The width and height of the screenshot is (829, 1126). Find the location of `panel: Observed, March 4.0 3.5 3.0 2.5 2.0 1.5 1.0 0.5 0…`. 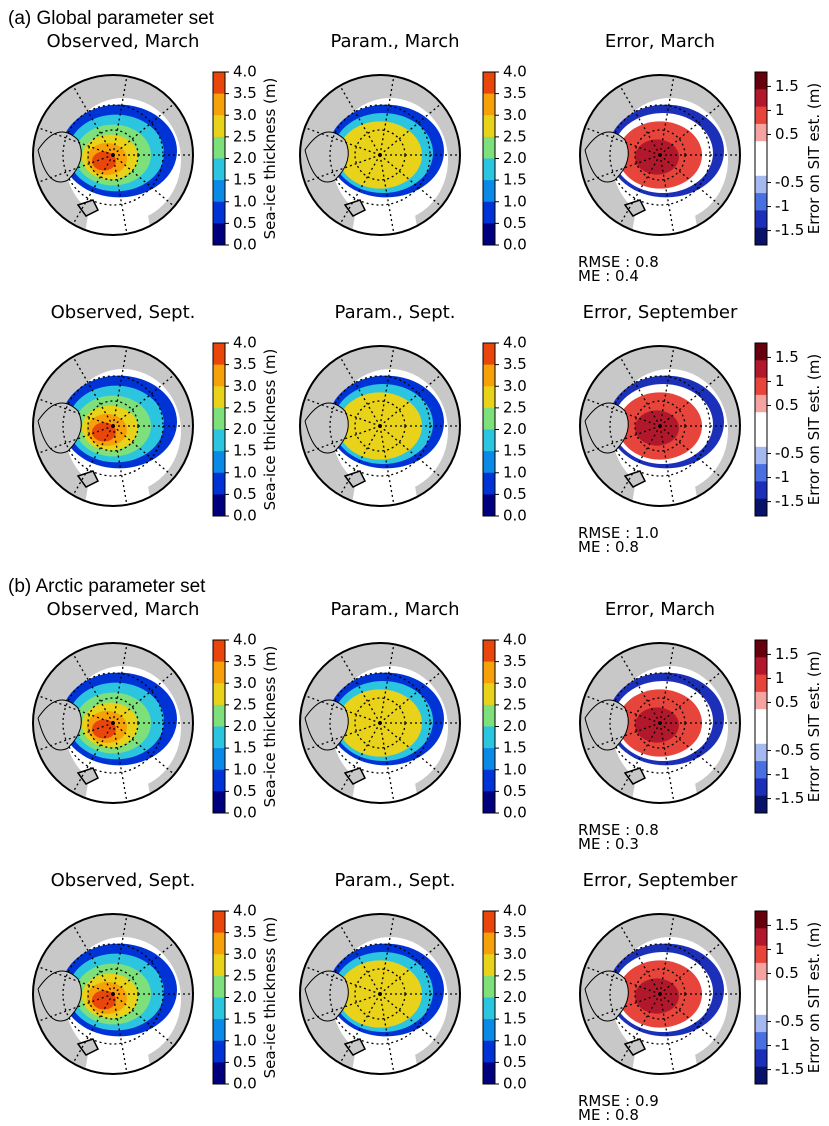

panel: Observed, March 4.0 3.5 3.0 2.5 2.0 1.5 1.0 0.5 0… is located at coordinates (155, 710).